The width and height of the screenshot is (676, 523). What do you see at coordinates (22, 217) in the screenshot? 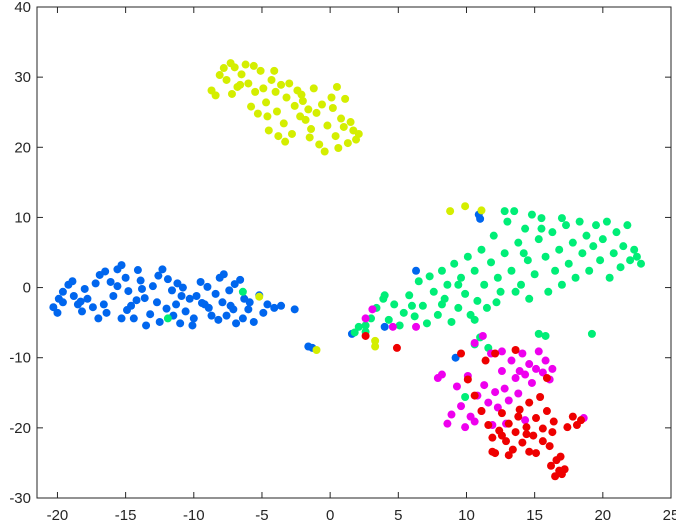
I see `y-tick-label: 10` at bounding box center [22, 217].